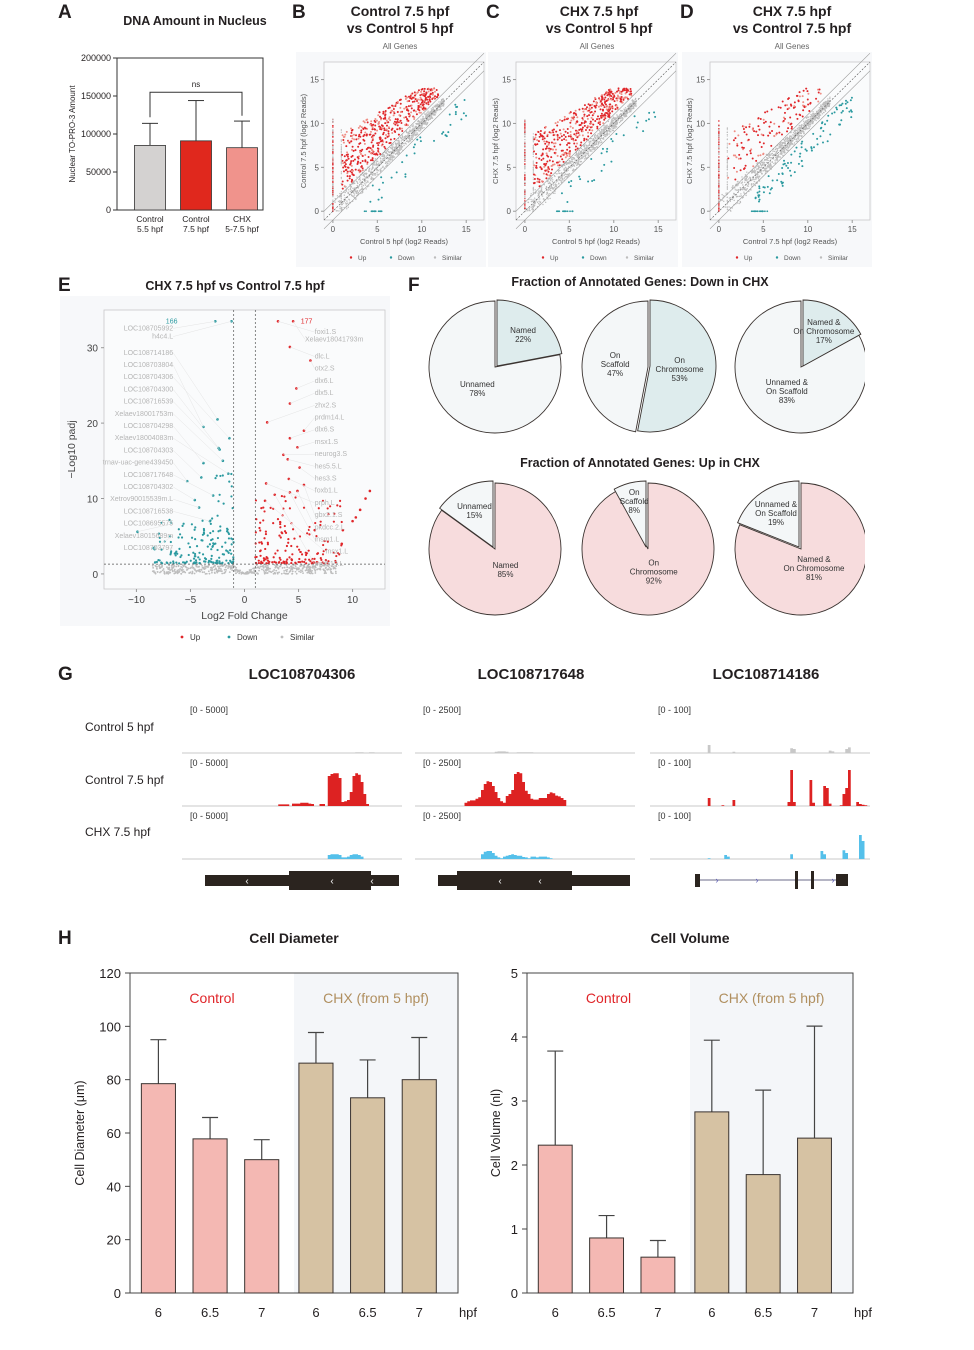 The width and height of the screenshot is (974, 1350). Describe the element at coordinates (466, 229) in the screenshot. I see `x-tick-label: 15` at that location.